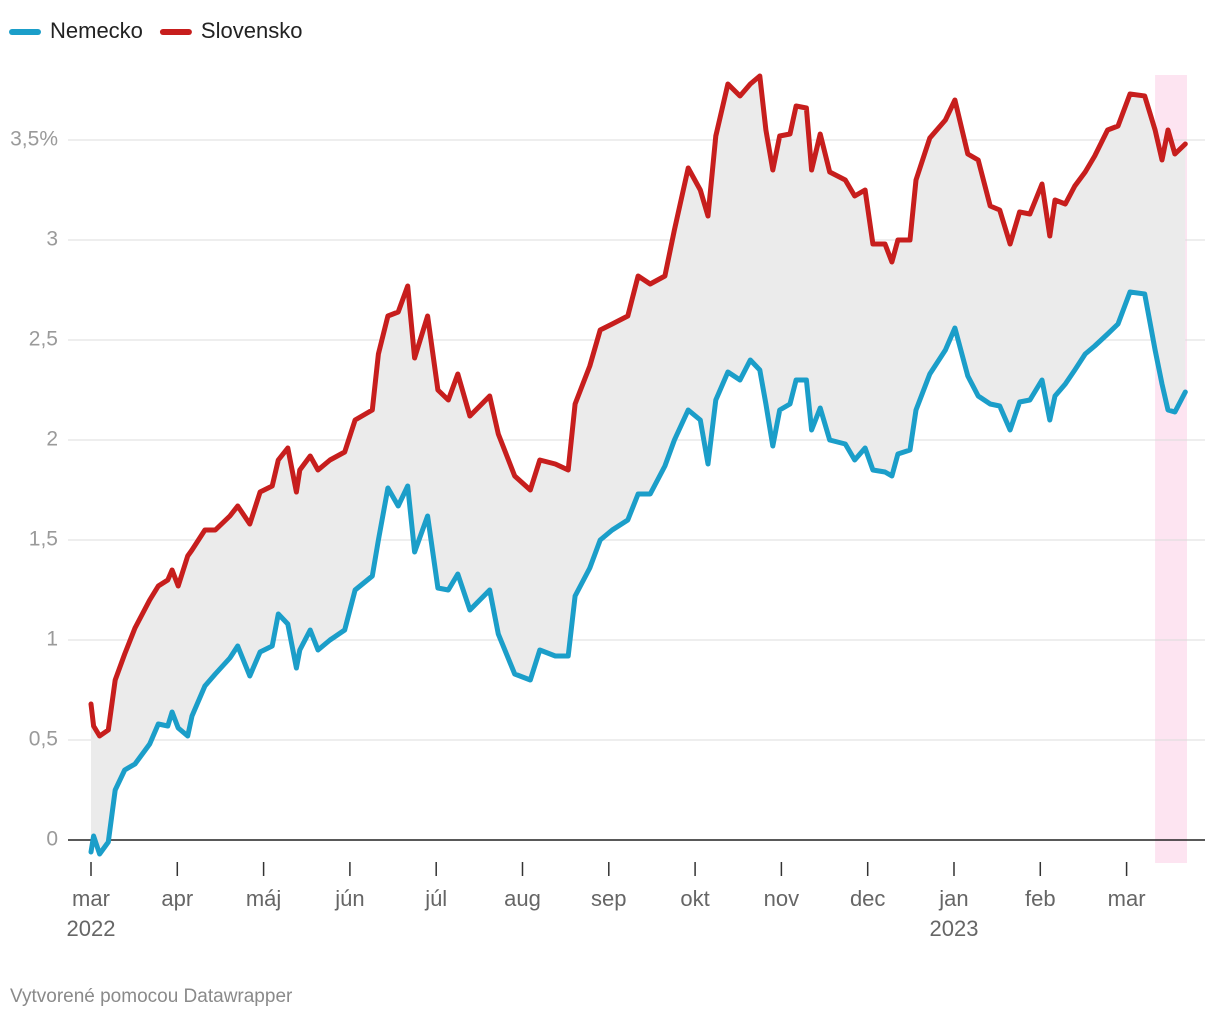 The width and height of the screenshot is (1220, 1020). I want to click on y-tick-label: 0, so click(52, 839).